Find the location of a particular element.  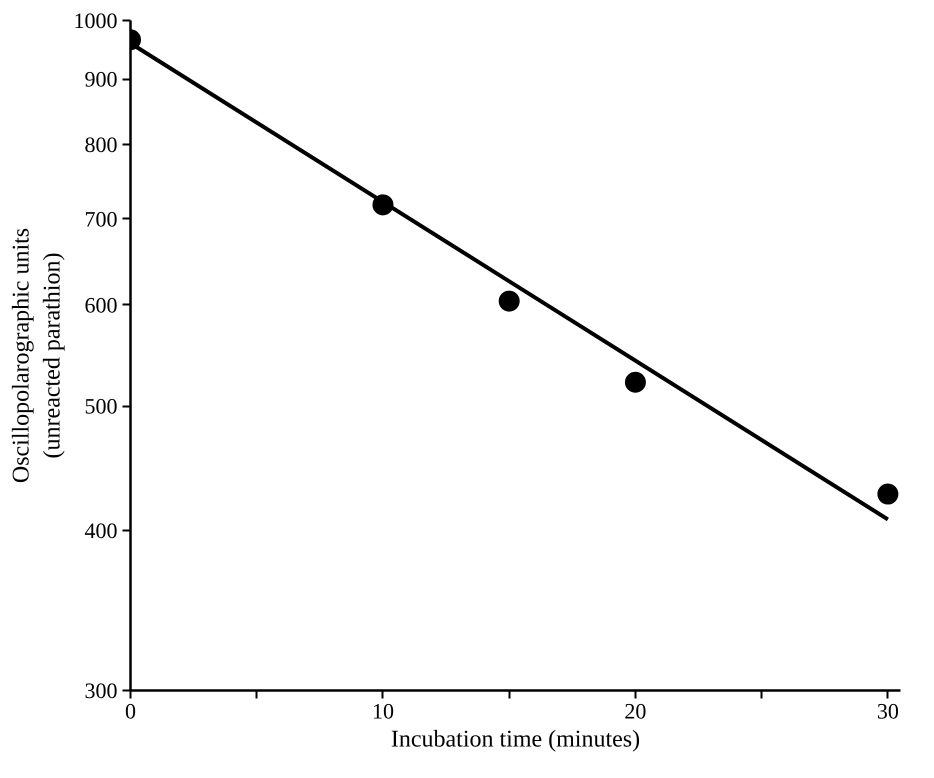

x-tick-label: 0 is located at coordinates (130, 711).